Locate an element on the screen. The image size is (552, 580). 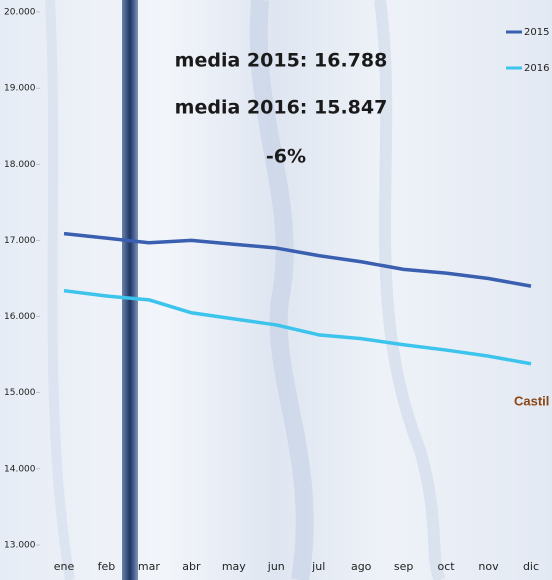
x-tick-label: abr is located at coordinates (191, 566).